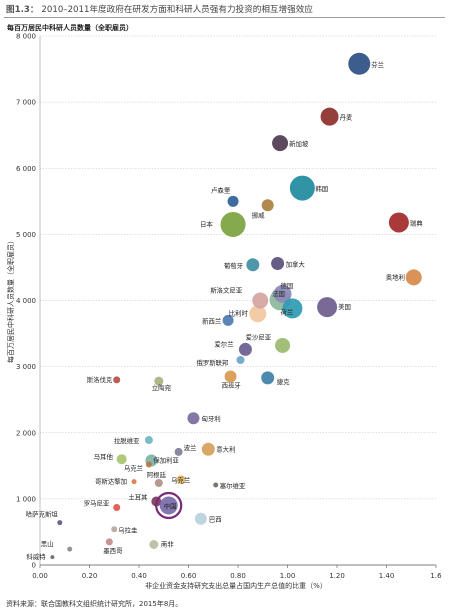  Describe the element at coordinates (224, 17) in the screenshot. I see `title-rule` at that location.